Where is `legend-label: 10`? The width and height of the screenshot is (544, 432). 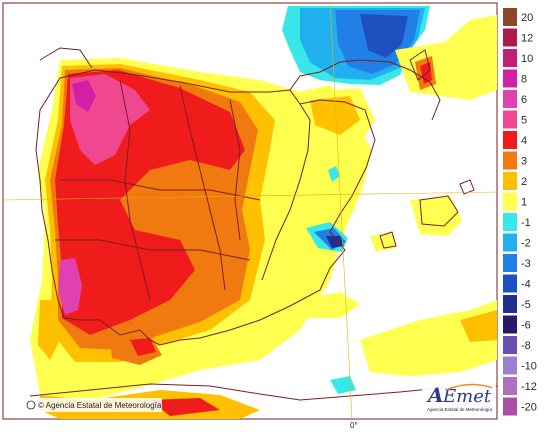 legend-label: 10 is located at coordinates (527, 59).